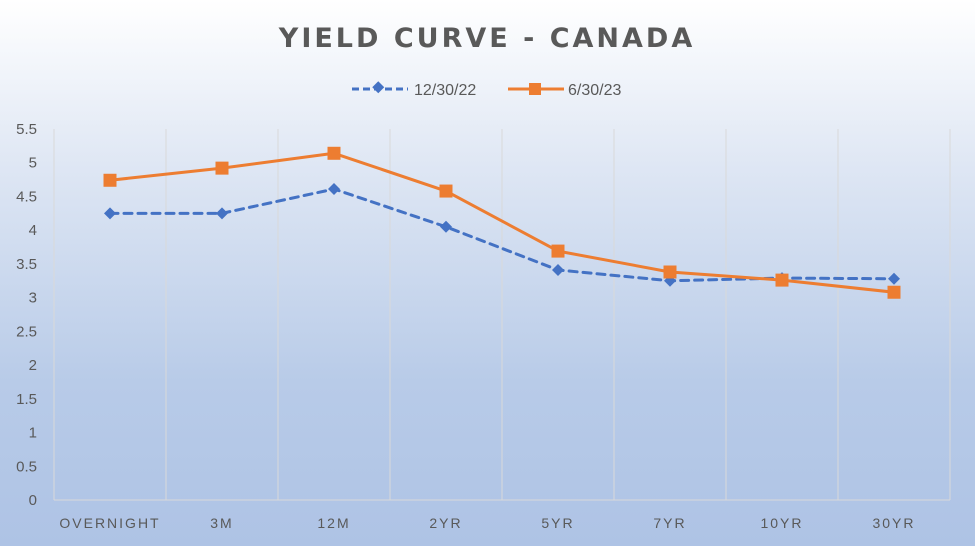 The height and width of the screenshot is (546, 975). What do you see at coordinates (486, 38) in the screenshot?
I see `chart-title: YIELD CURVE - CANADA` at bounding box center [486, 38].